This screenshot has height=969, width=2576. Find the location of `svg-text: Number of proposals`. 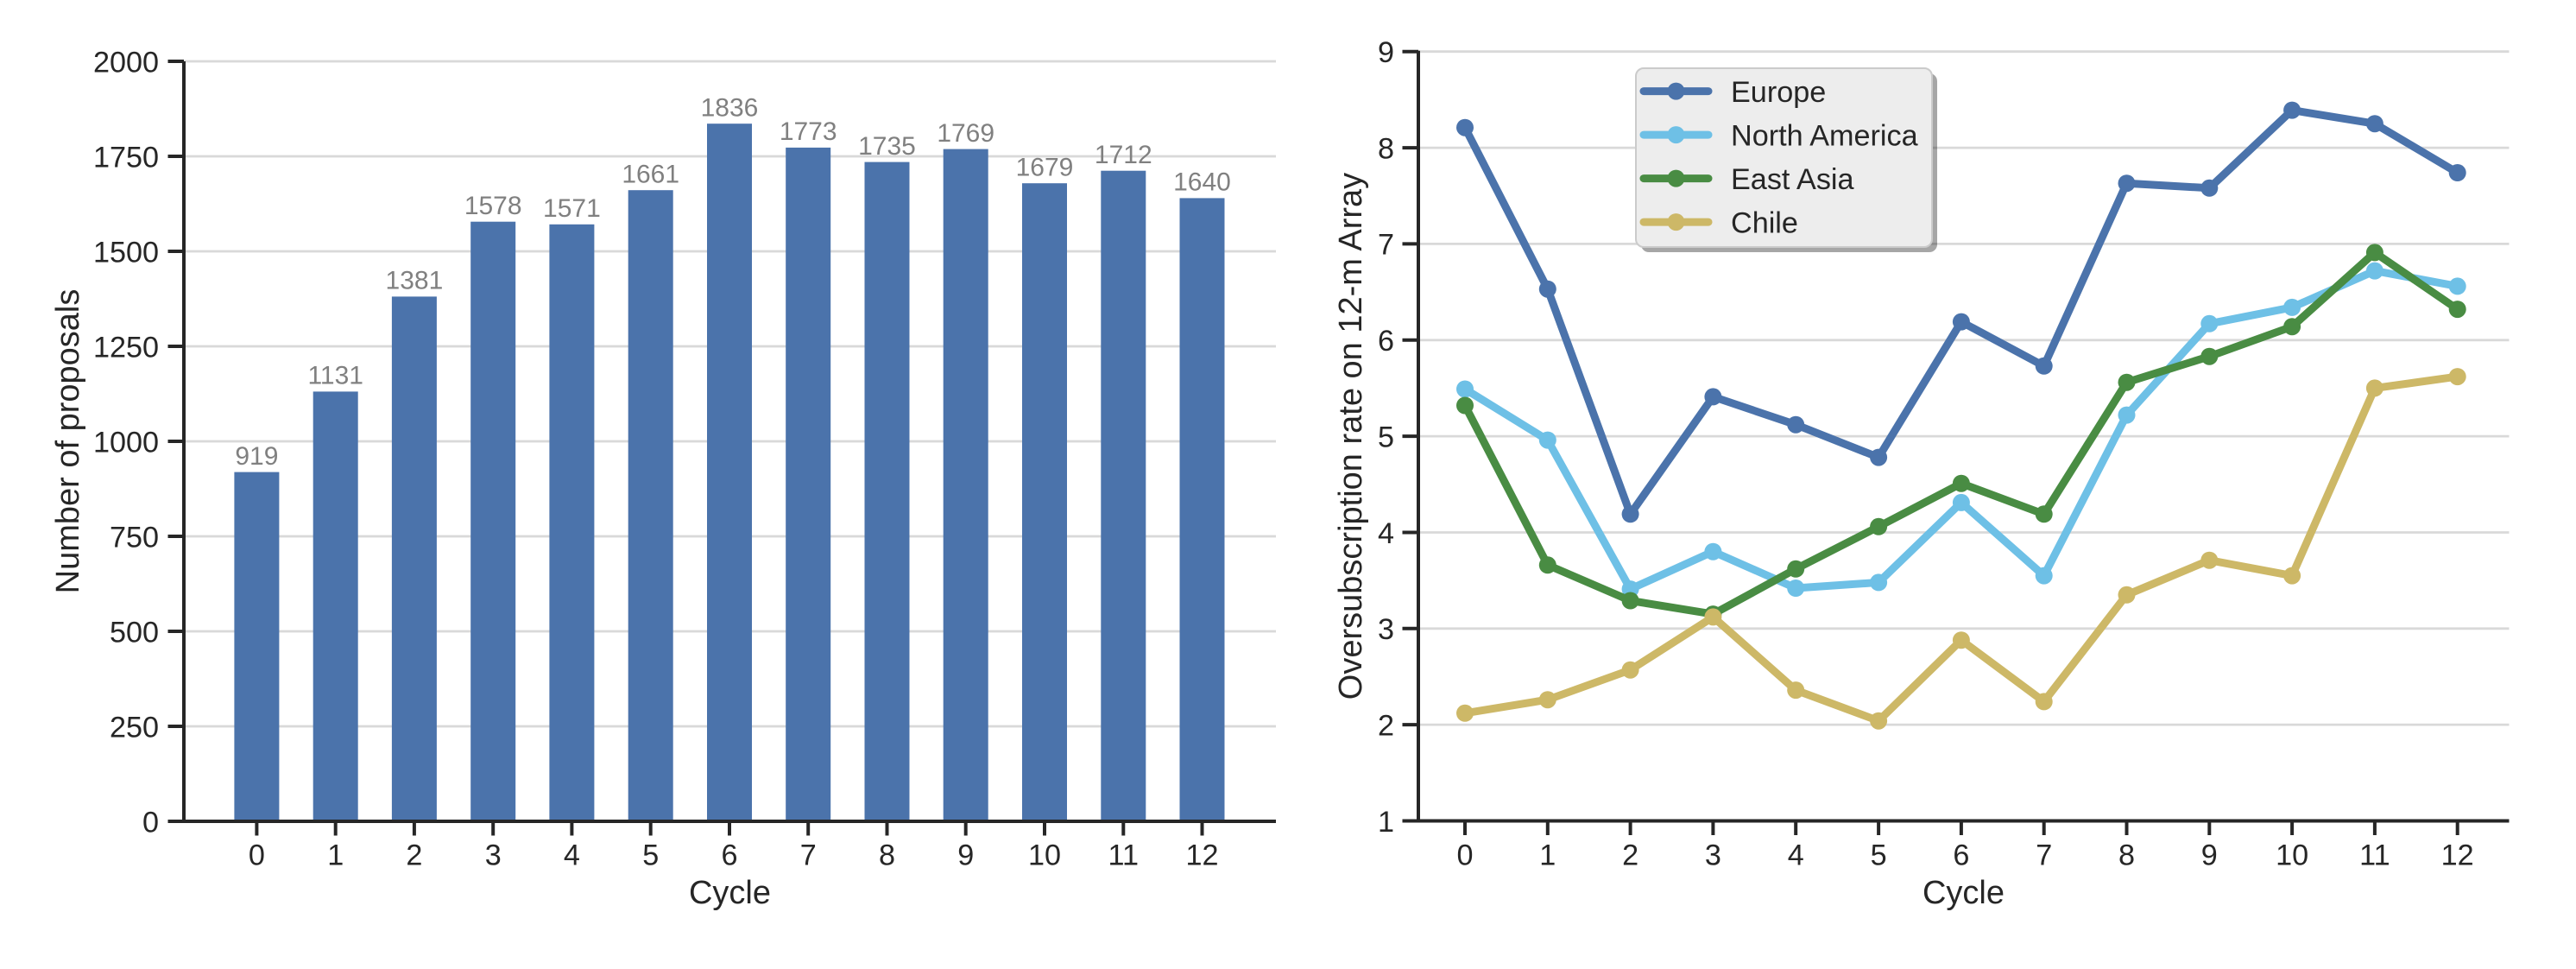

svg-text: Number of proposals is located at coordinates (68, 441).